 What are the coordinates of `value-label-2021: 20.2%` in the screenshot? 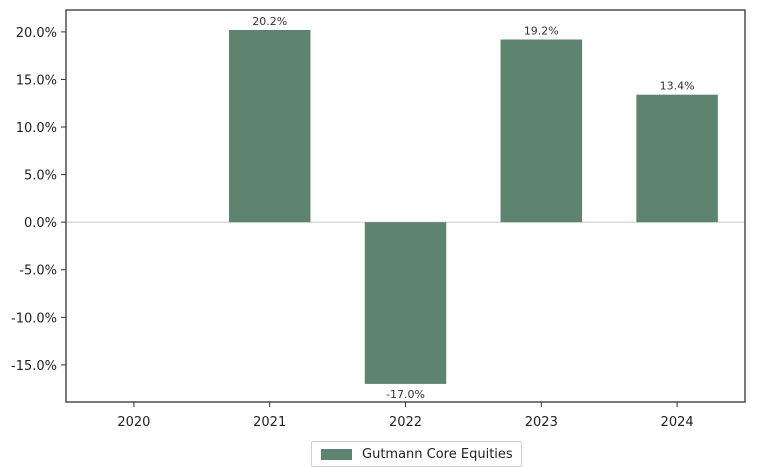 It's located at (269, 21).